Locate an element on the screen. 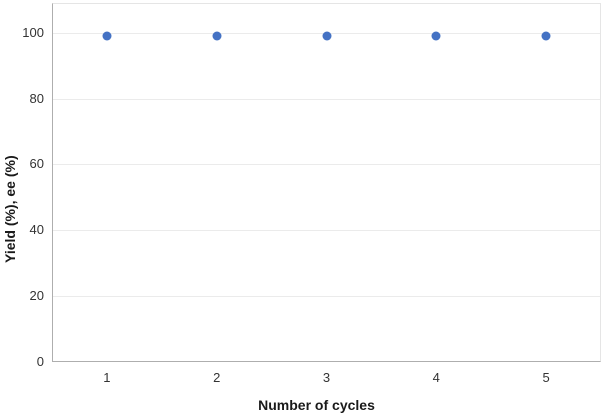  x-tick-label: 2 is located at coordinates (217, 377).